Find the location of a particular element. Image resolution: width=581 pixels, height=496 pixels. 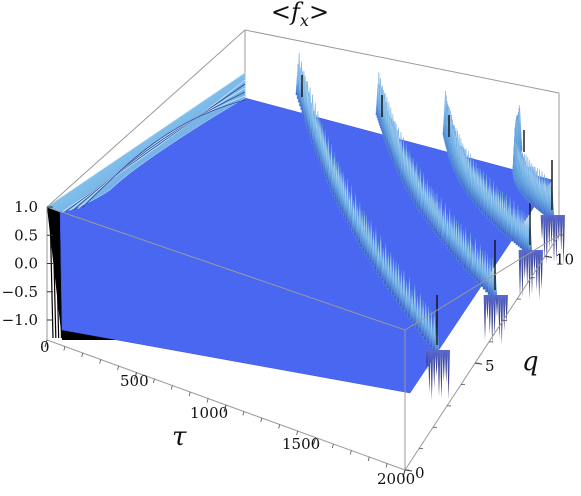

y-tick-label: 5 is located at coordinates (490, 366).